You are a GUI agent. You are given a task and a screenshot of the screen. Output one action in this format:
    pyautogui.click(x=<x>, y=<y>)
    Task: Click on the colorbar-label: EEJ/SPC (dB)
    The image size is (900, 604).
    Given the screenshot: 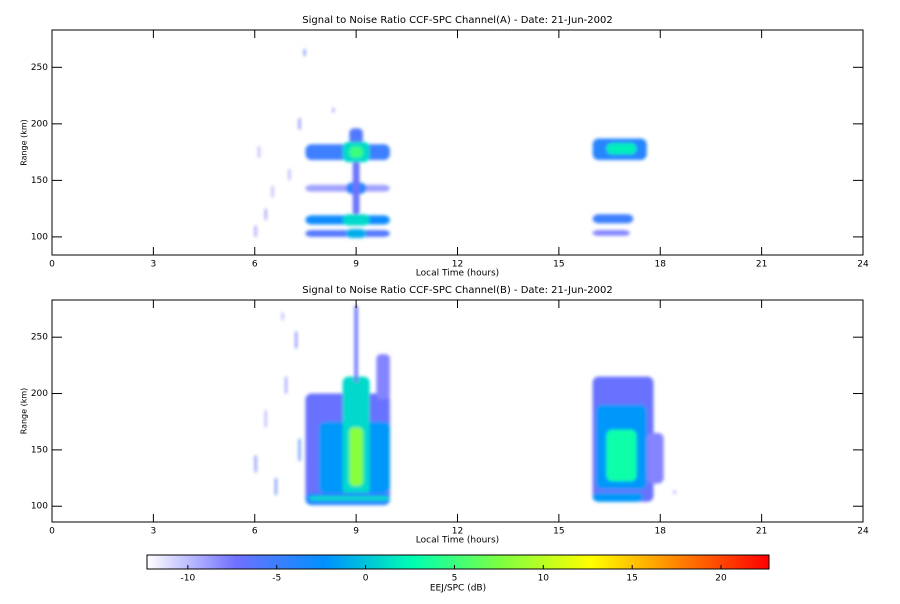 What is the action you would take?
    pyautogui.click(x=458, y=589)
    